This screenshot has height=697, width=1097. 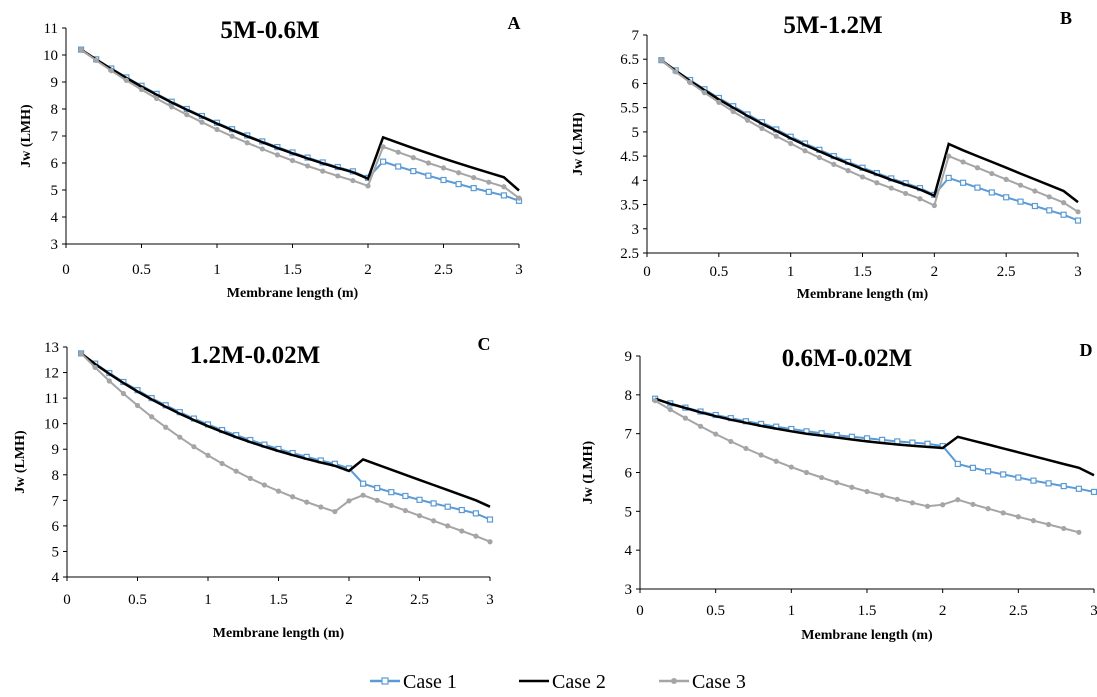 What do you see at coordinates (51, 425) in the screenshot?
I see `y-tick-label: 10` at bounding box center [51, 425].